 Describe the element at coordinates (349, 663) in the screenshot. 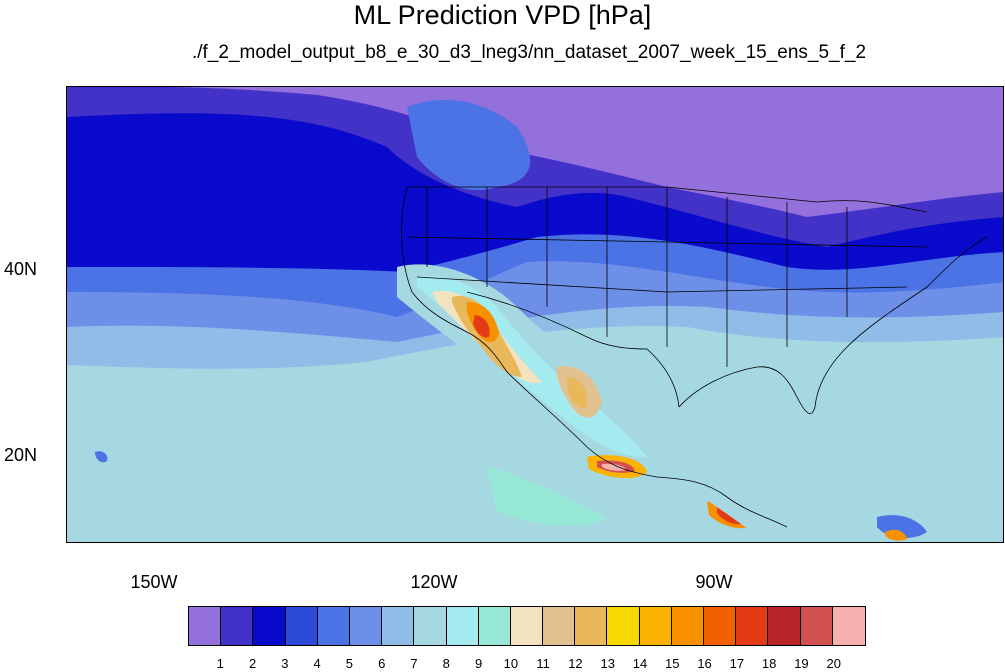

I see `colorbar-tick-label: 5` at that location.